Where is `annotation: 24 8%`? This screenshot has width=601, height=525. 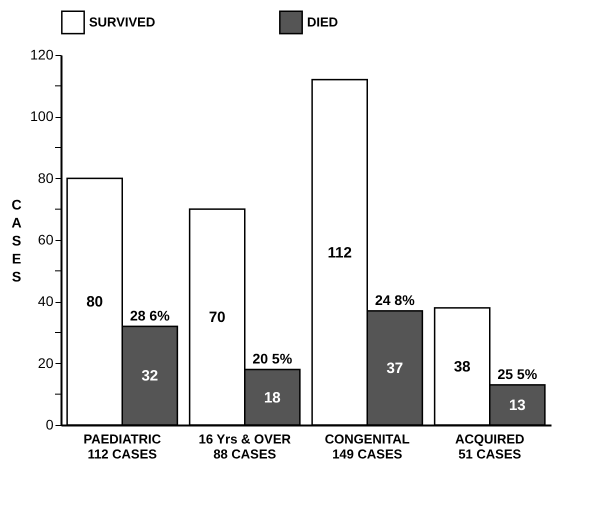 annotation: 24 8% is located at coordinates (395, 300).